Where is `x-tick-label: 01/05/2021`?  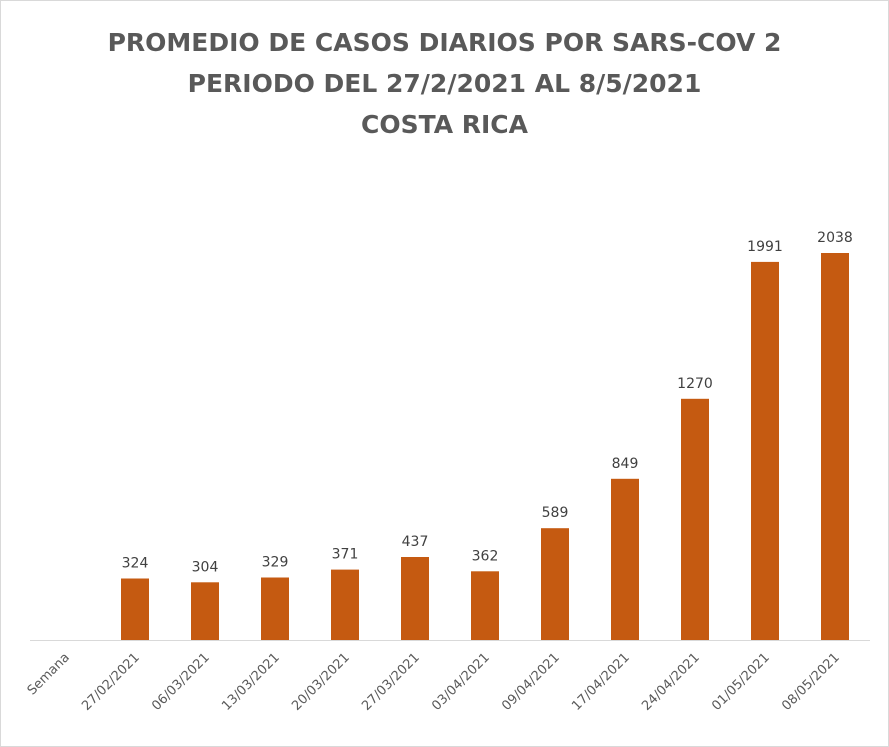
x-tick-label: 01/05/2021 is located at coordinates (741, 682).